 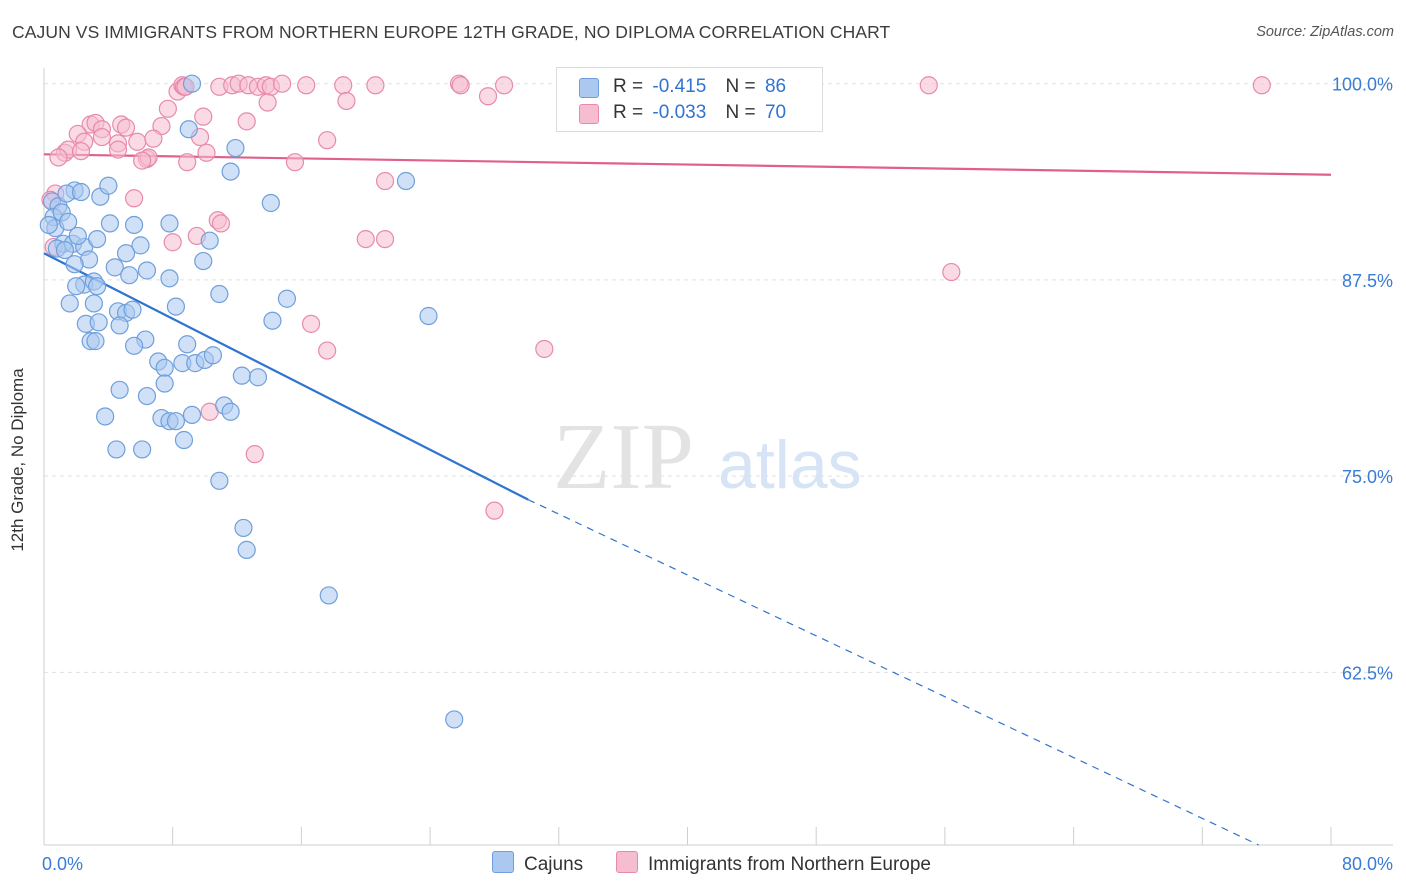 I want to click on source-label: Source: ZipAtlas.com, so click(x=1325, y=32).